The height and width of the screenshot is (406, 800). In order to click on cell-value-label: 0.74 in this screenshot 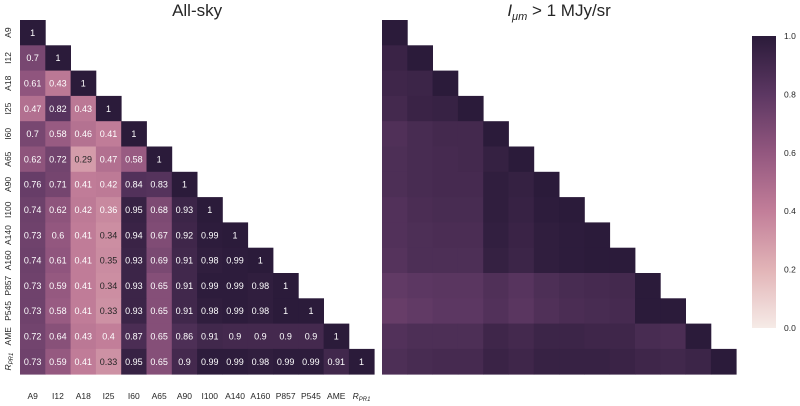, I will do `click(33, 261)`.